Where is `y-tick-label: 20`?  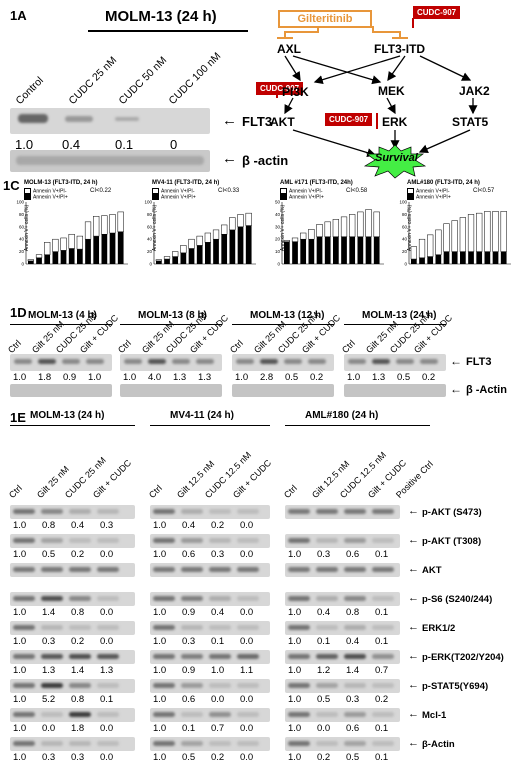 y-tick-label: 20 is located at coordinates (405, 251).